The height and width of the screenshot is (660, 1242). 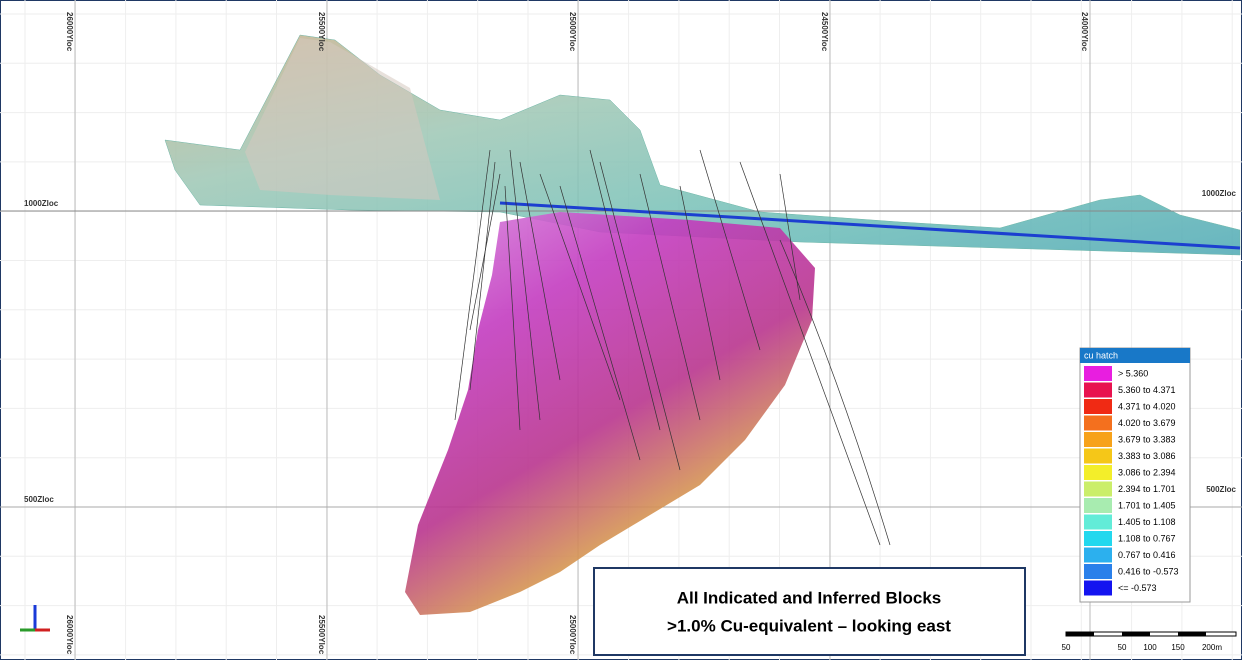 I want to click on scale-bar: 50 50 100 150 200m, so click(x=1149, y=641).